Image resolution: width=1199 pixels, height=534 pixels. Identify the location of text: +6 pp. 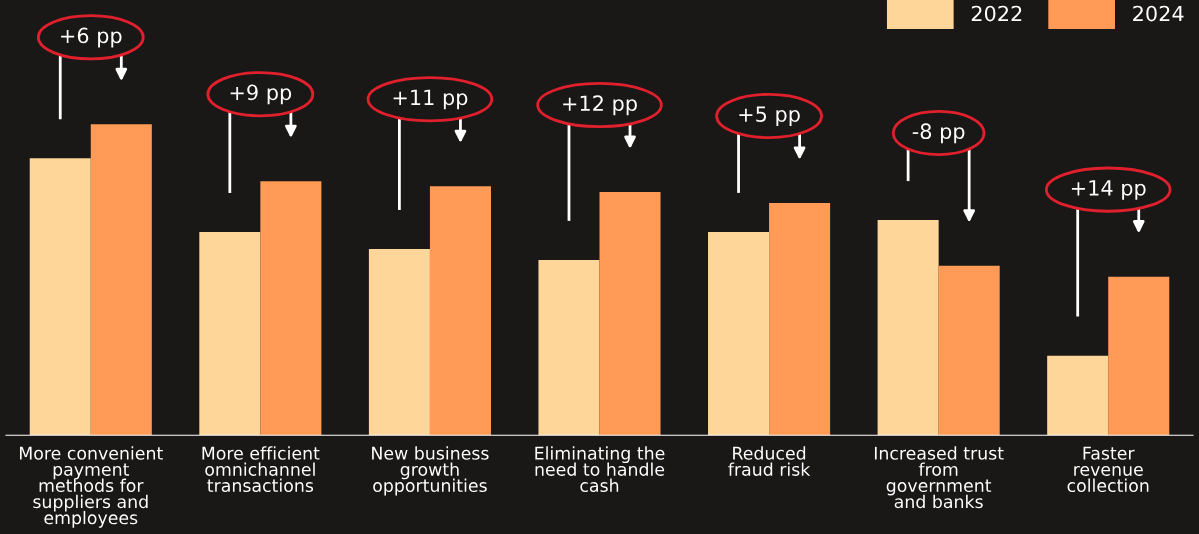
(91, 37).